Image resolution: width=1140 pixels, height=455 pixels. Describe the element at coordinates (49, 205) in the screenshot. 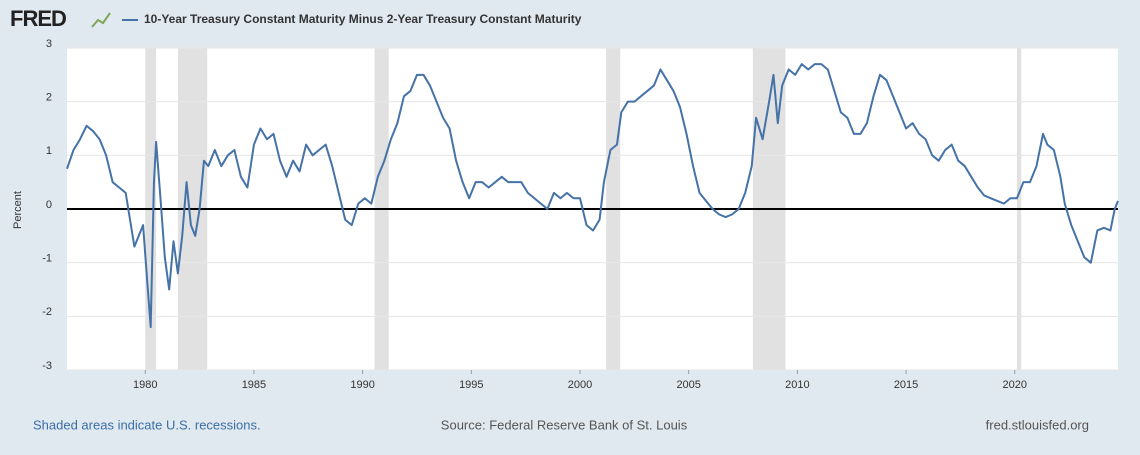

I see `y-tick-label: 0` at that location.